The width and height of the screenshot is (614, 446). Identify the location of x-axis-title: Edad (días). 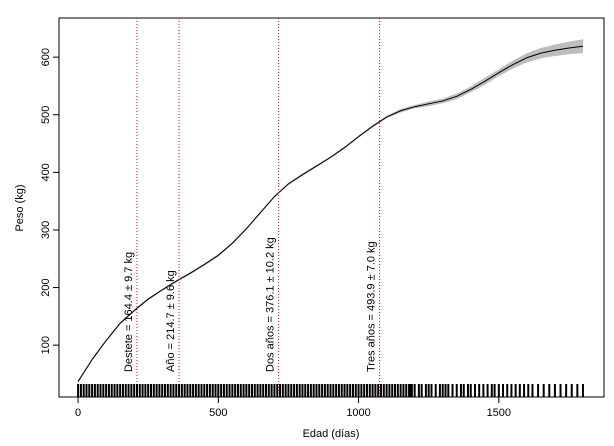
(331, 434).